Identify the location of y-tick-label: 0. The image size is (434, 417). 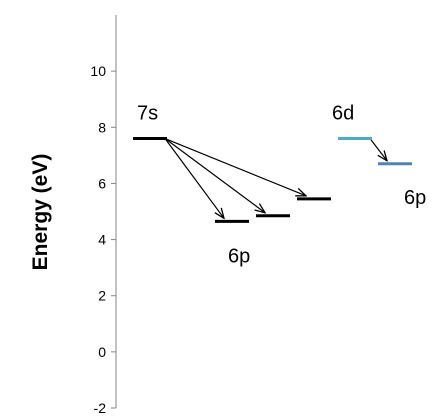
(102, 352).